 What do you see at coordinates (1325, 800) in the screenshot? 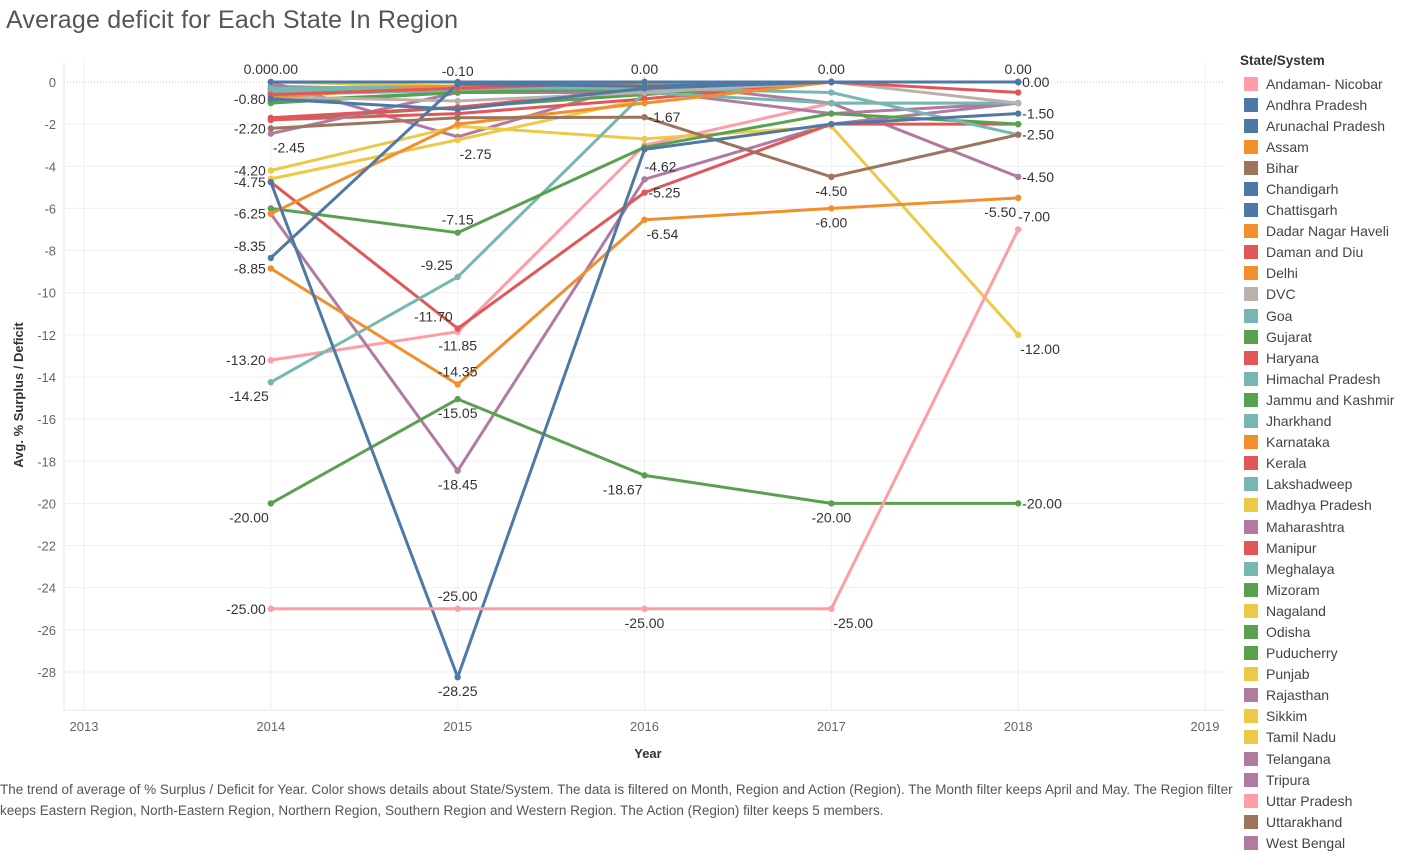
I see `legend-item: Uttar Pradesh` at bounding box center [1325, 800].